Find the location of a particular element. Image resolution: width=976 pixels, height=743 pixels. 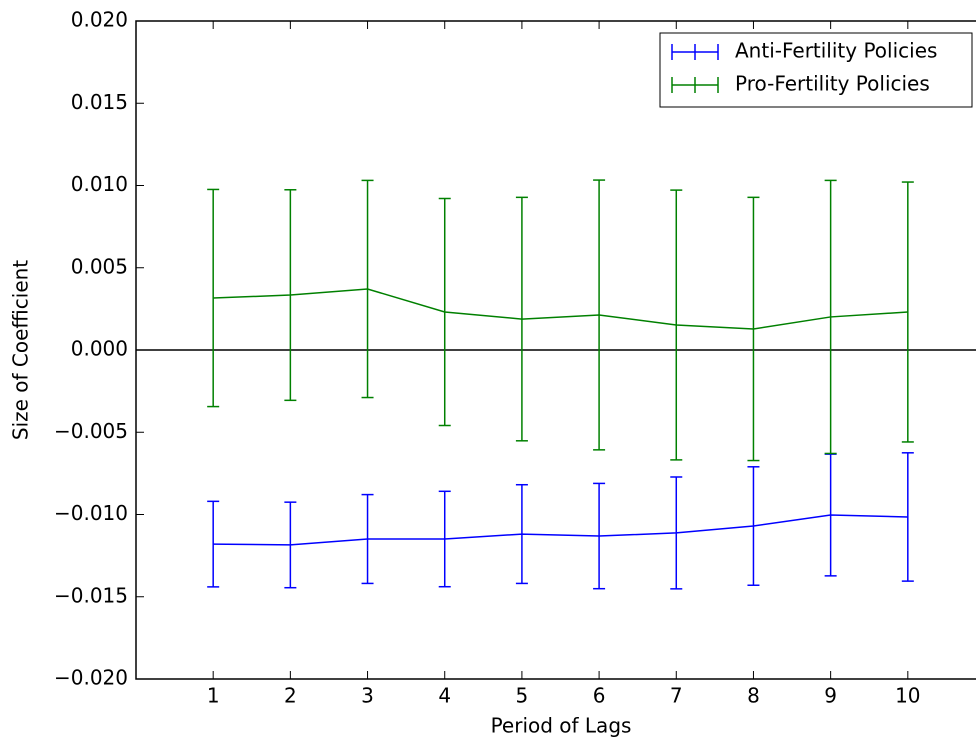

x-tick-label: 8 is located at coordinates (753, 696).